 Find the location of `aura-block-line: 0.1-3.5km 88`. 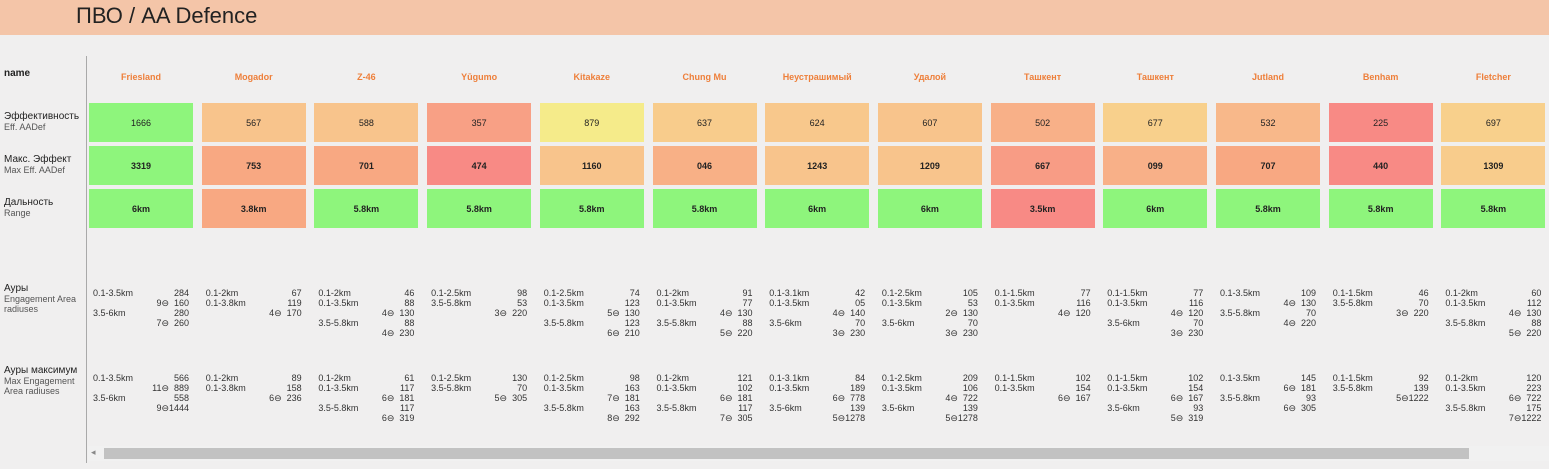

aura-block-line: 0.1-3.5km 88 is located at coordinates (366, 303).